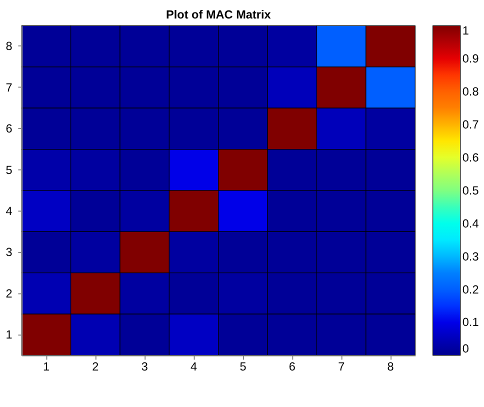 The width and height of the screenshot is (484, 407). What do you see at coordinates (471, 190) in the screenshot?
I see `color-bar-label: 0.5` at bounding box center [471, 190].